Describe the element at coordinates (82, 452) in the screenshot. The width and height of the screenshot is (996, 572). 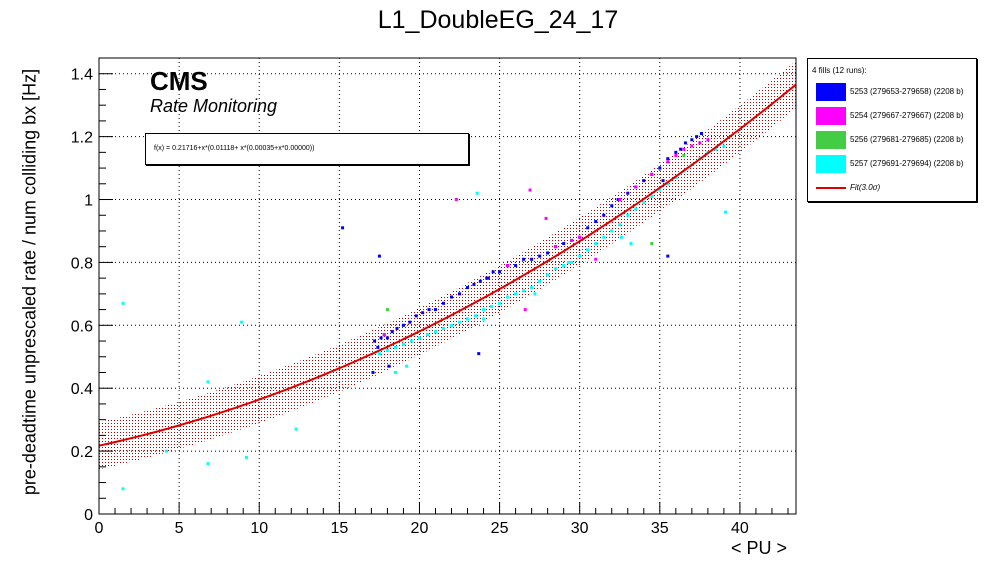
I see `y-tick-label: 0.2` at that location.